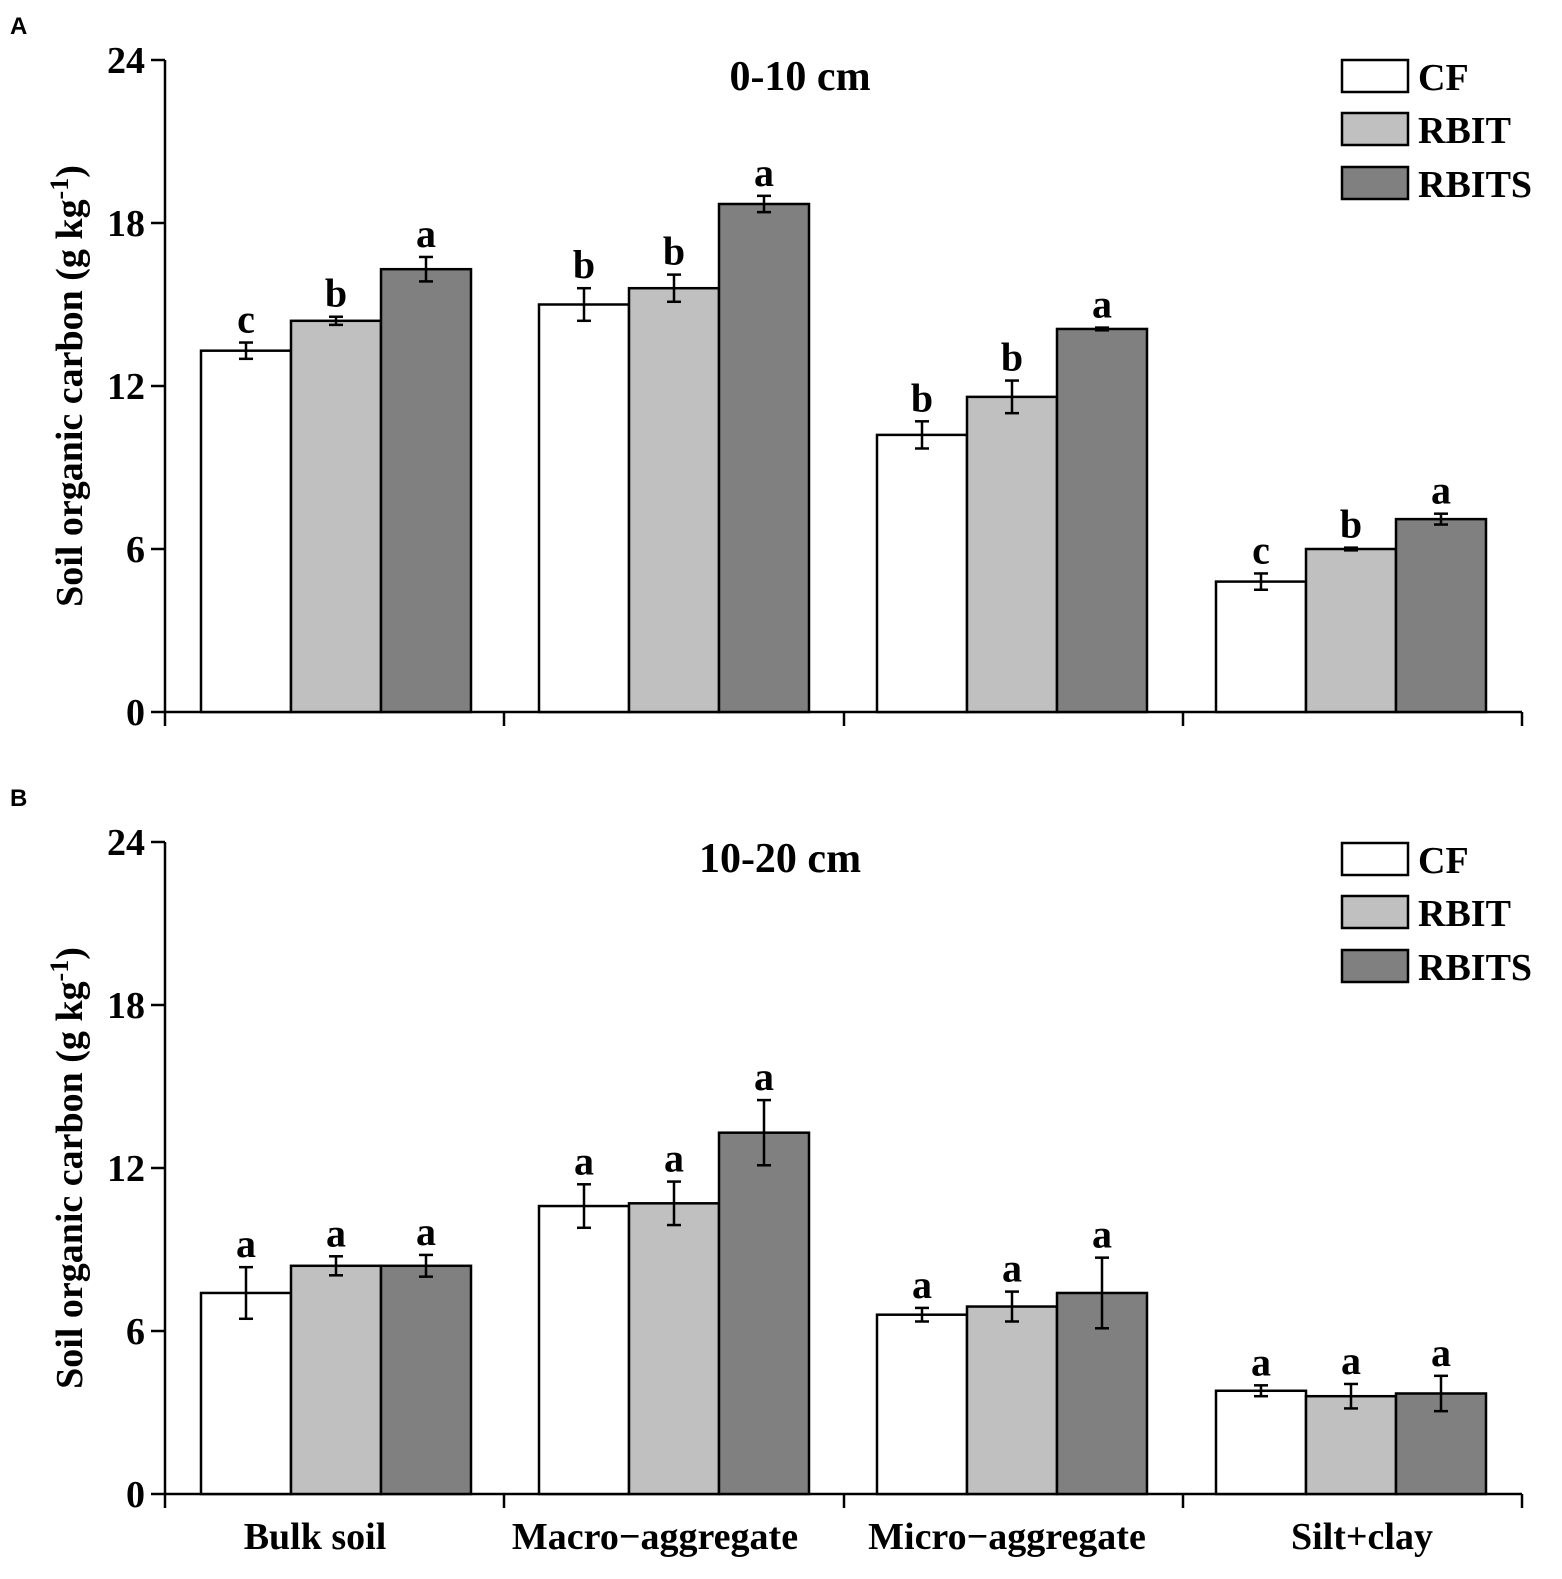  What do you see at coordinates (315, 1537) in the screenshot?
I see `category-label: Bulk soil` at bounding box center [315, 1537].